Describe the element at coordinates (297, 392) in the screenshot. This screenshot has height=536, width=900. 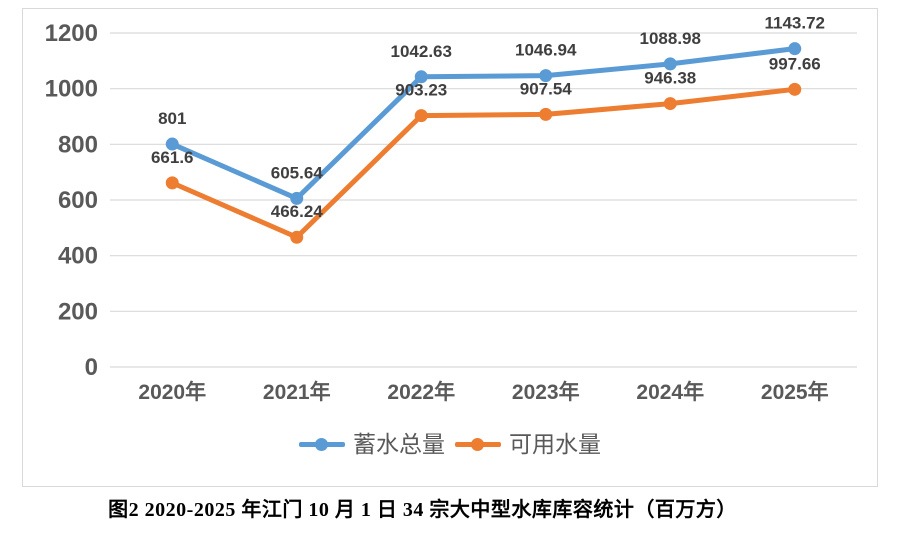
I see `x-axis-tick-label: 2021年` at that location.